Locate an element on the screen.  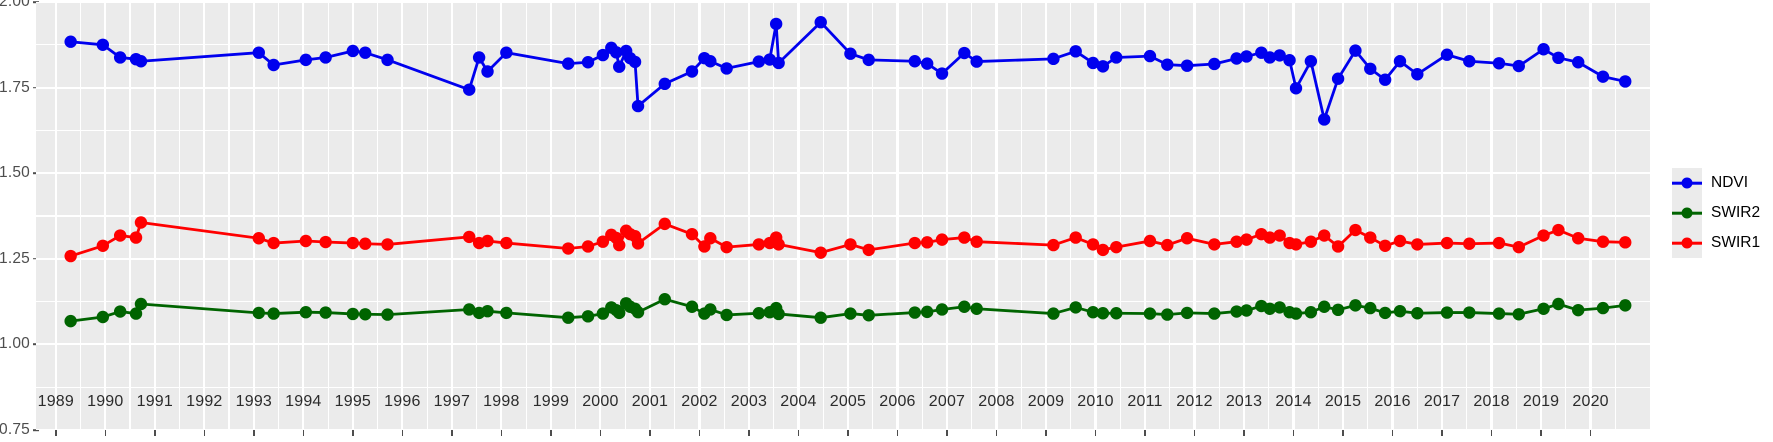
legend-label: SWIR2 is located at coordinates (1736, 212).